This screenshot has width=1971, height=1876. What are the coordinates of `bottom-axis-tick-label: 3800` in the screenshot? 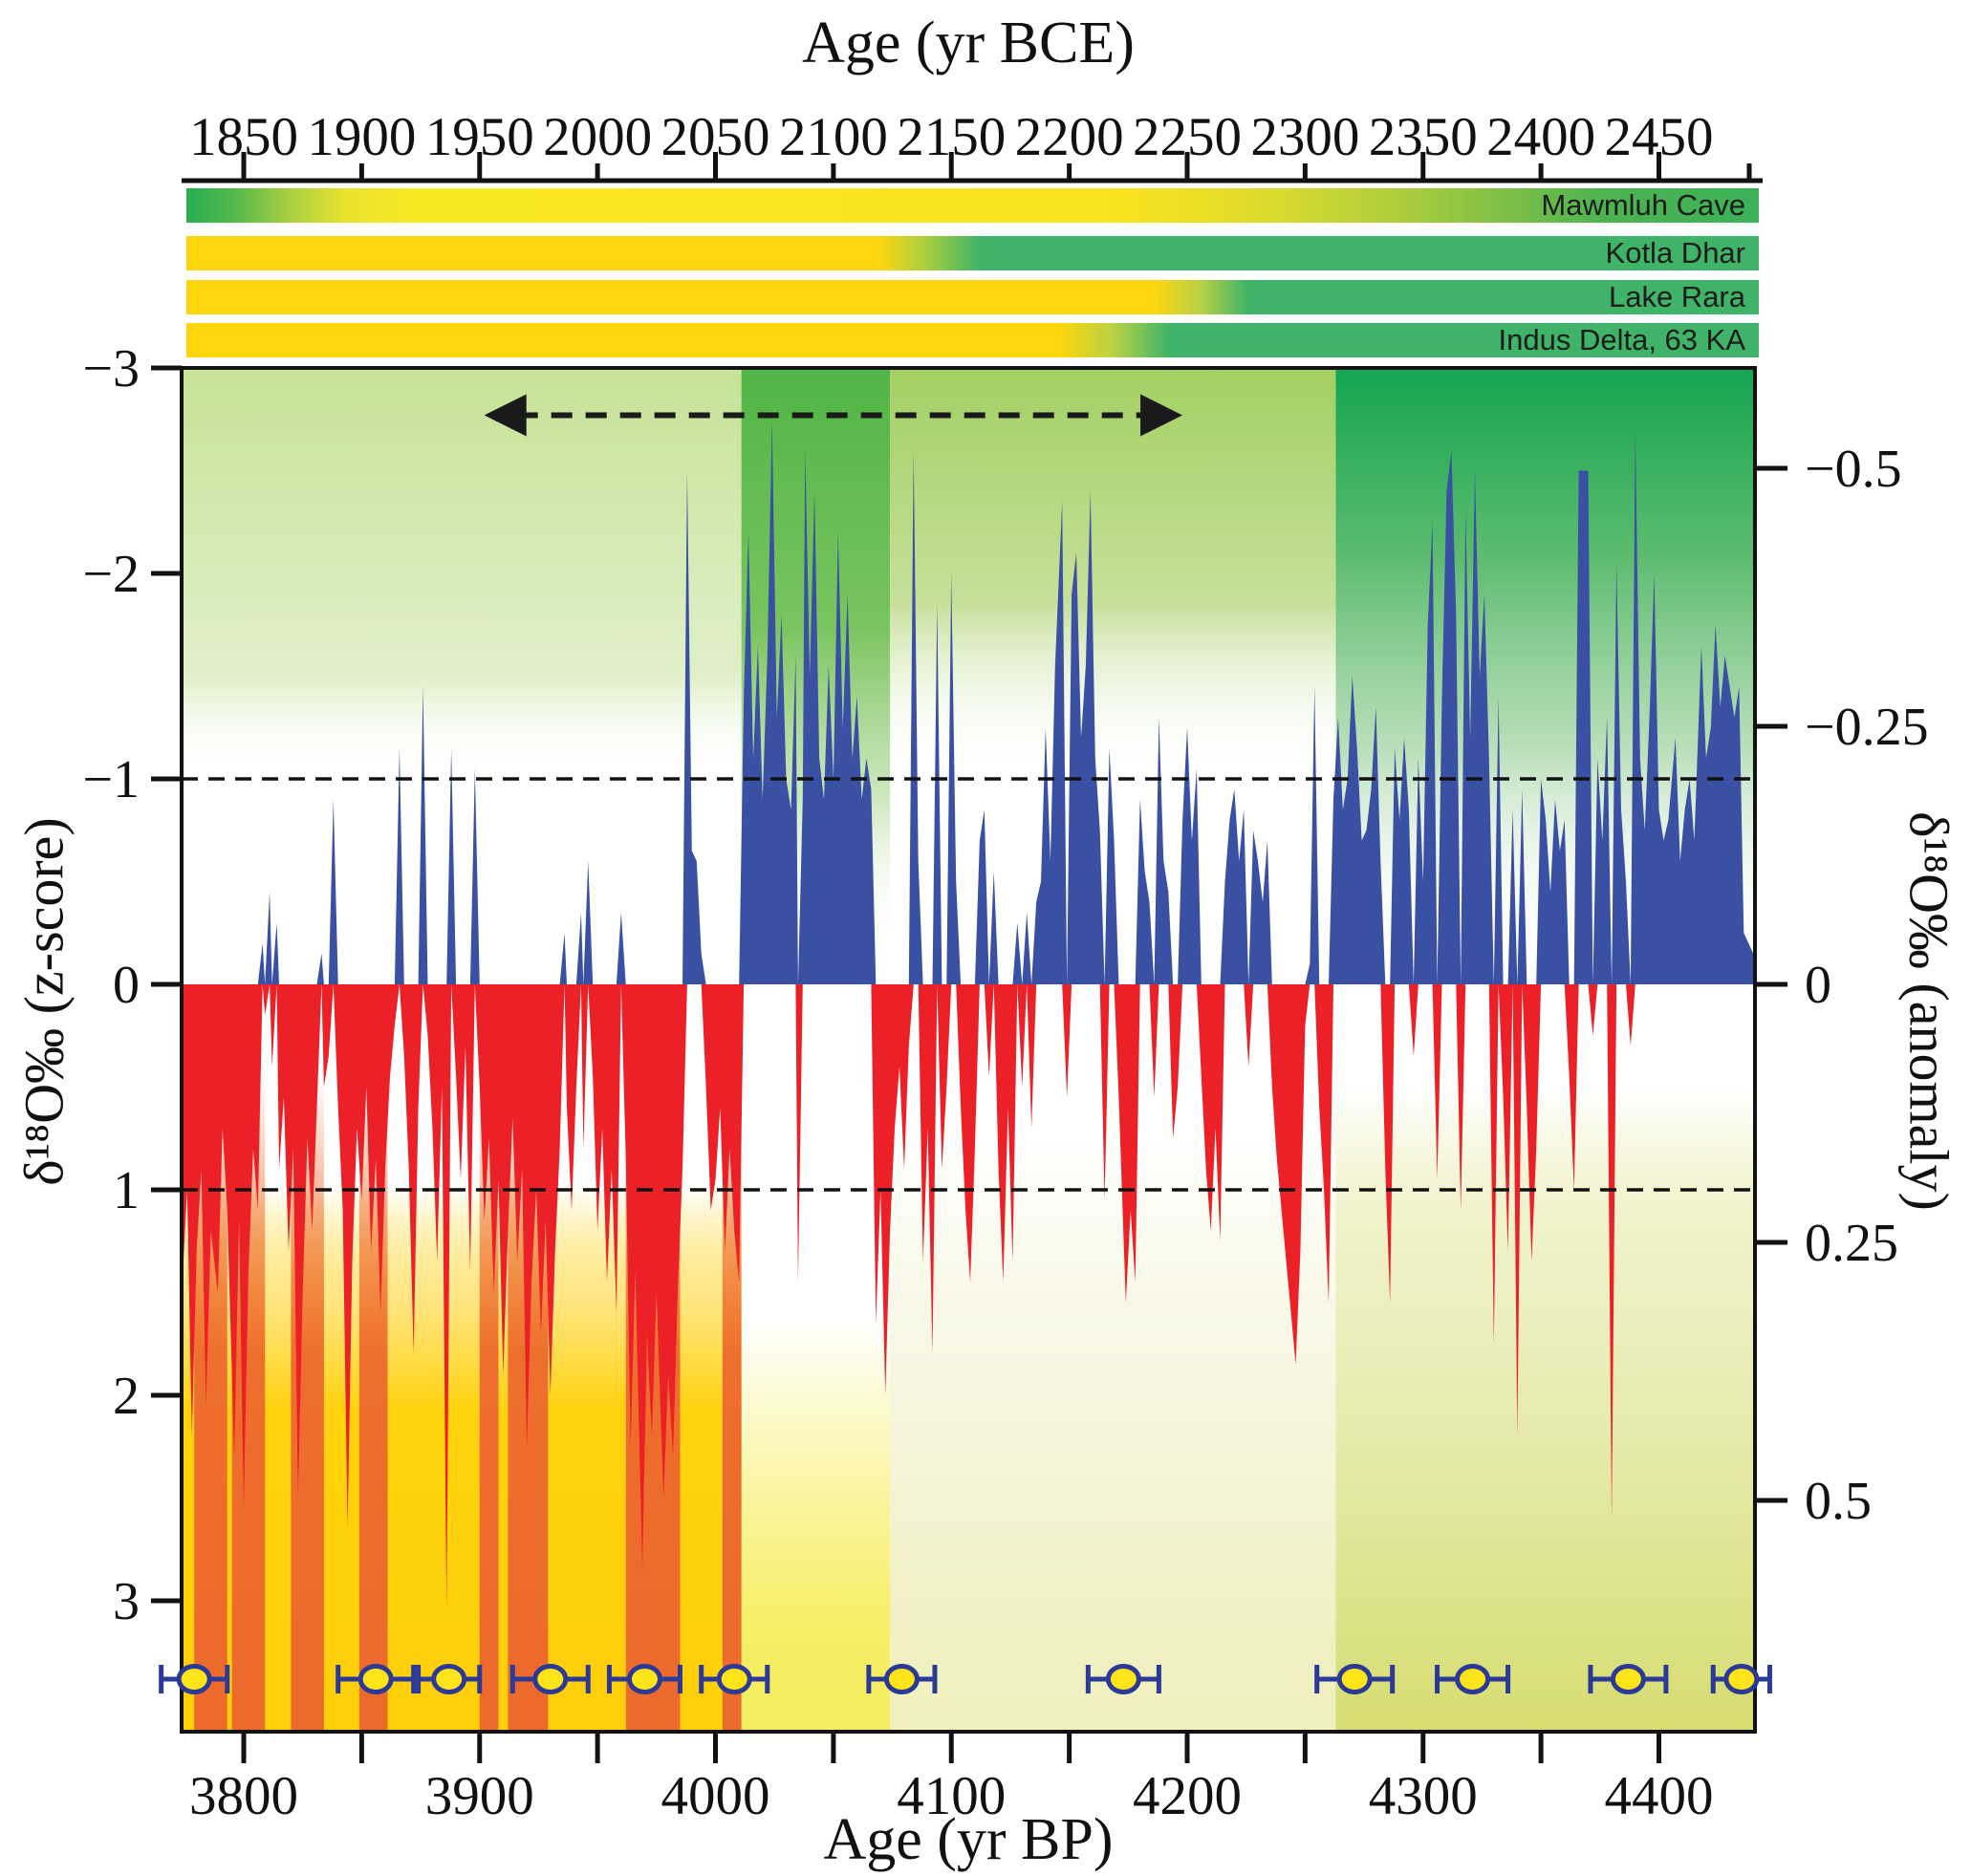 It's located at (243, 1796).